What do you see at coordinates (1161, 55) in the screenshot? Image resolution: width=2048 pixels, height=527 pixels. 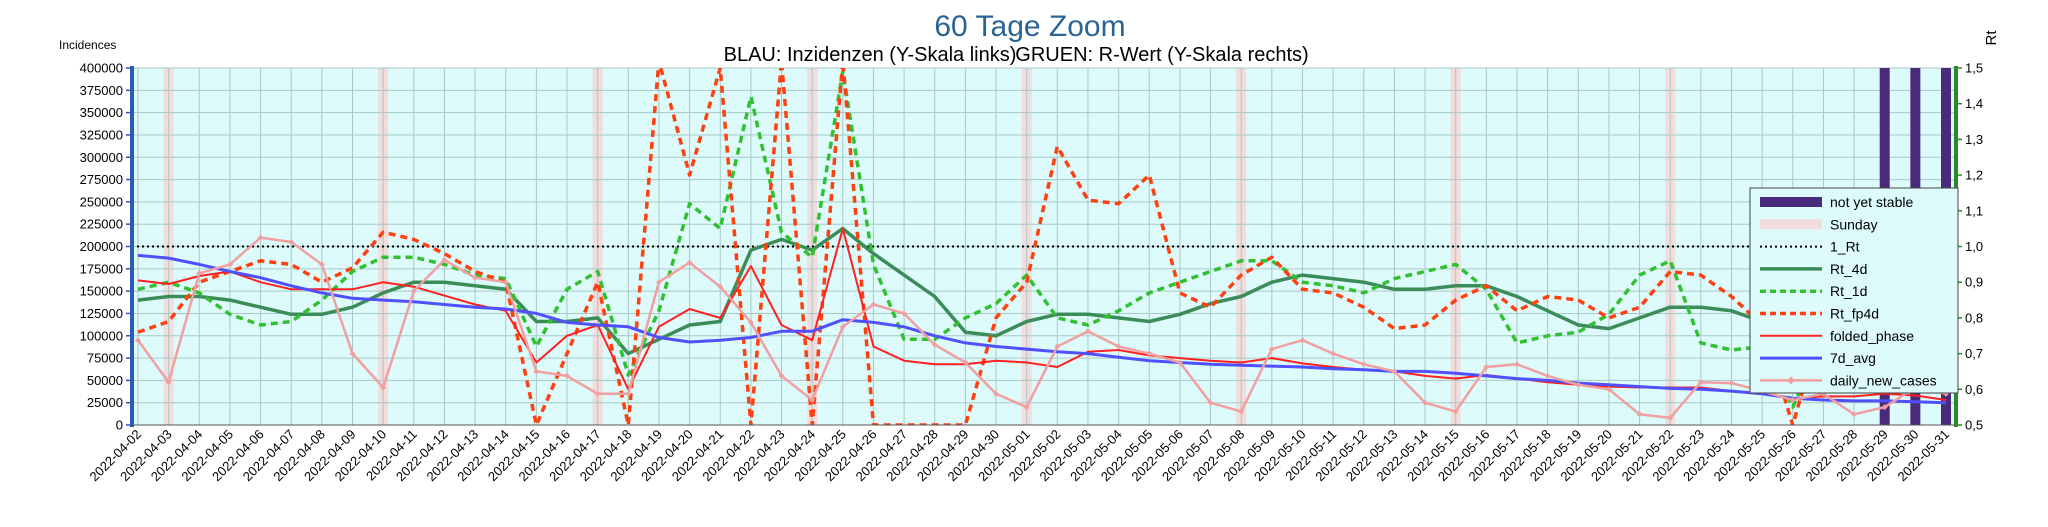 I see `chart-subtitle-right: GRUEN: R-Wert (Y-Skala rechts)` at bounding box center [1161, 55].